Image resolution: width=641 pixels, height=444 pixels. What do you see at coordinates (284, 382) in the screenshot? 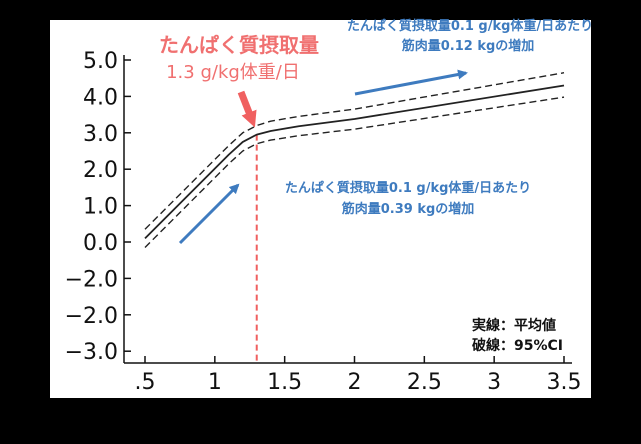
I see `x-tick-label: 1.5` at bounding box center [284, 382].